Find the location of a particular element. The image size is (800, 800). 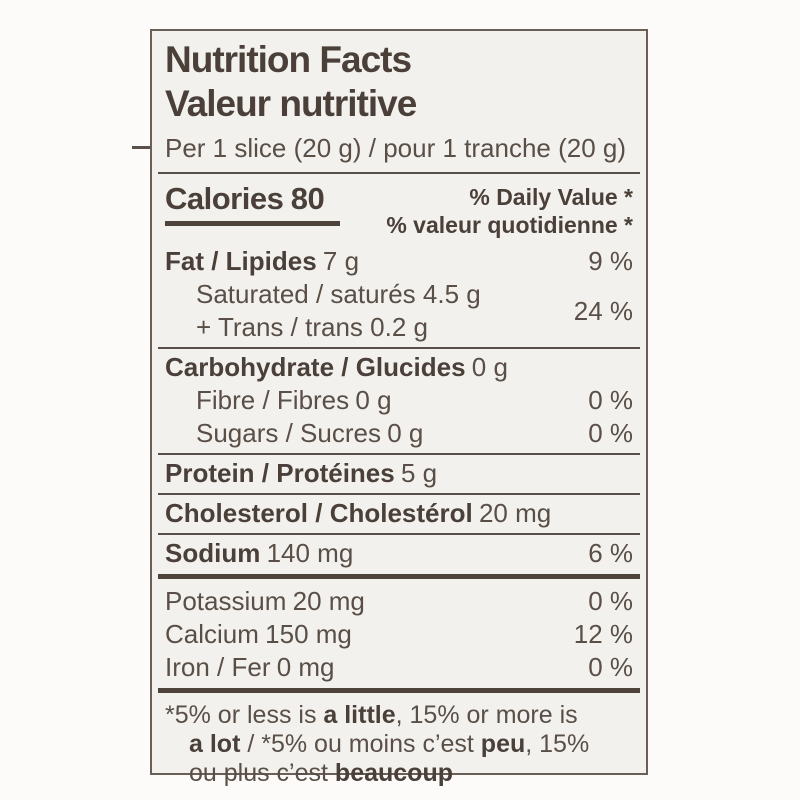

row-potassium: Potassium 20 mg 0 % is located at coordinates (399, 601).